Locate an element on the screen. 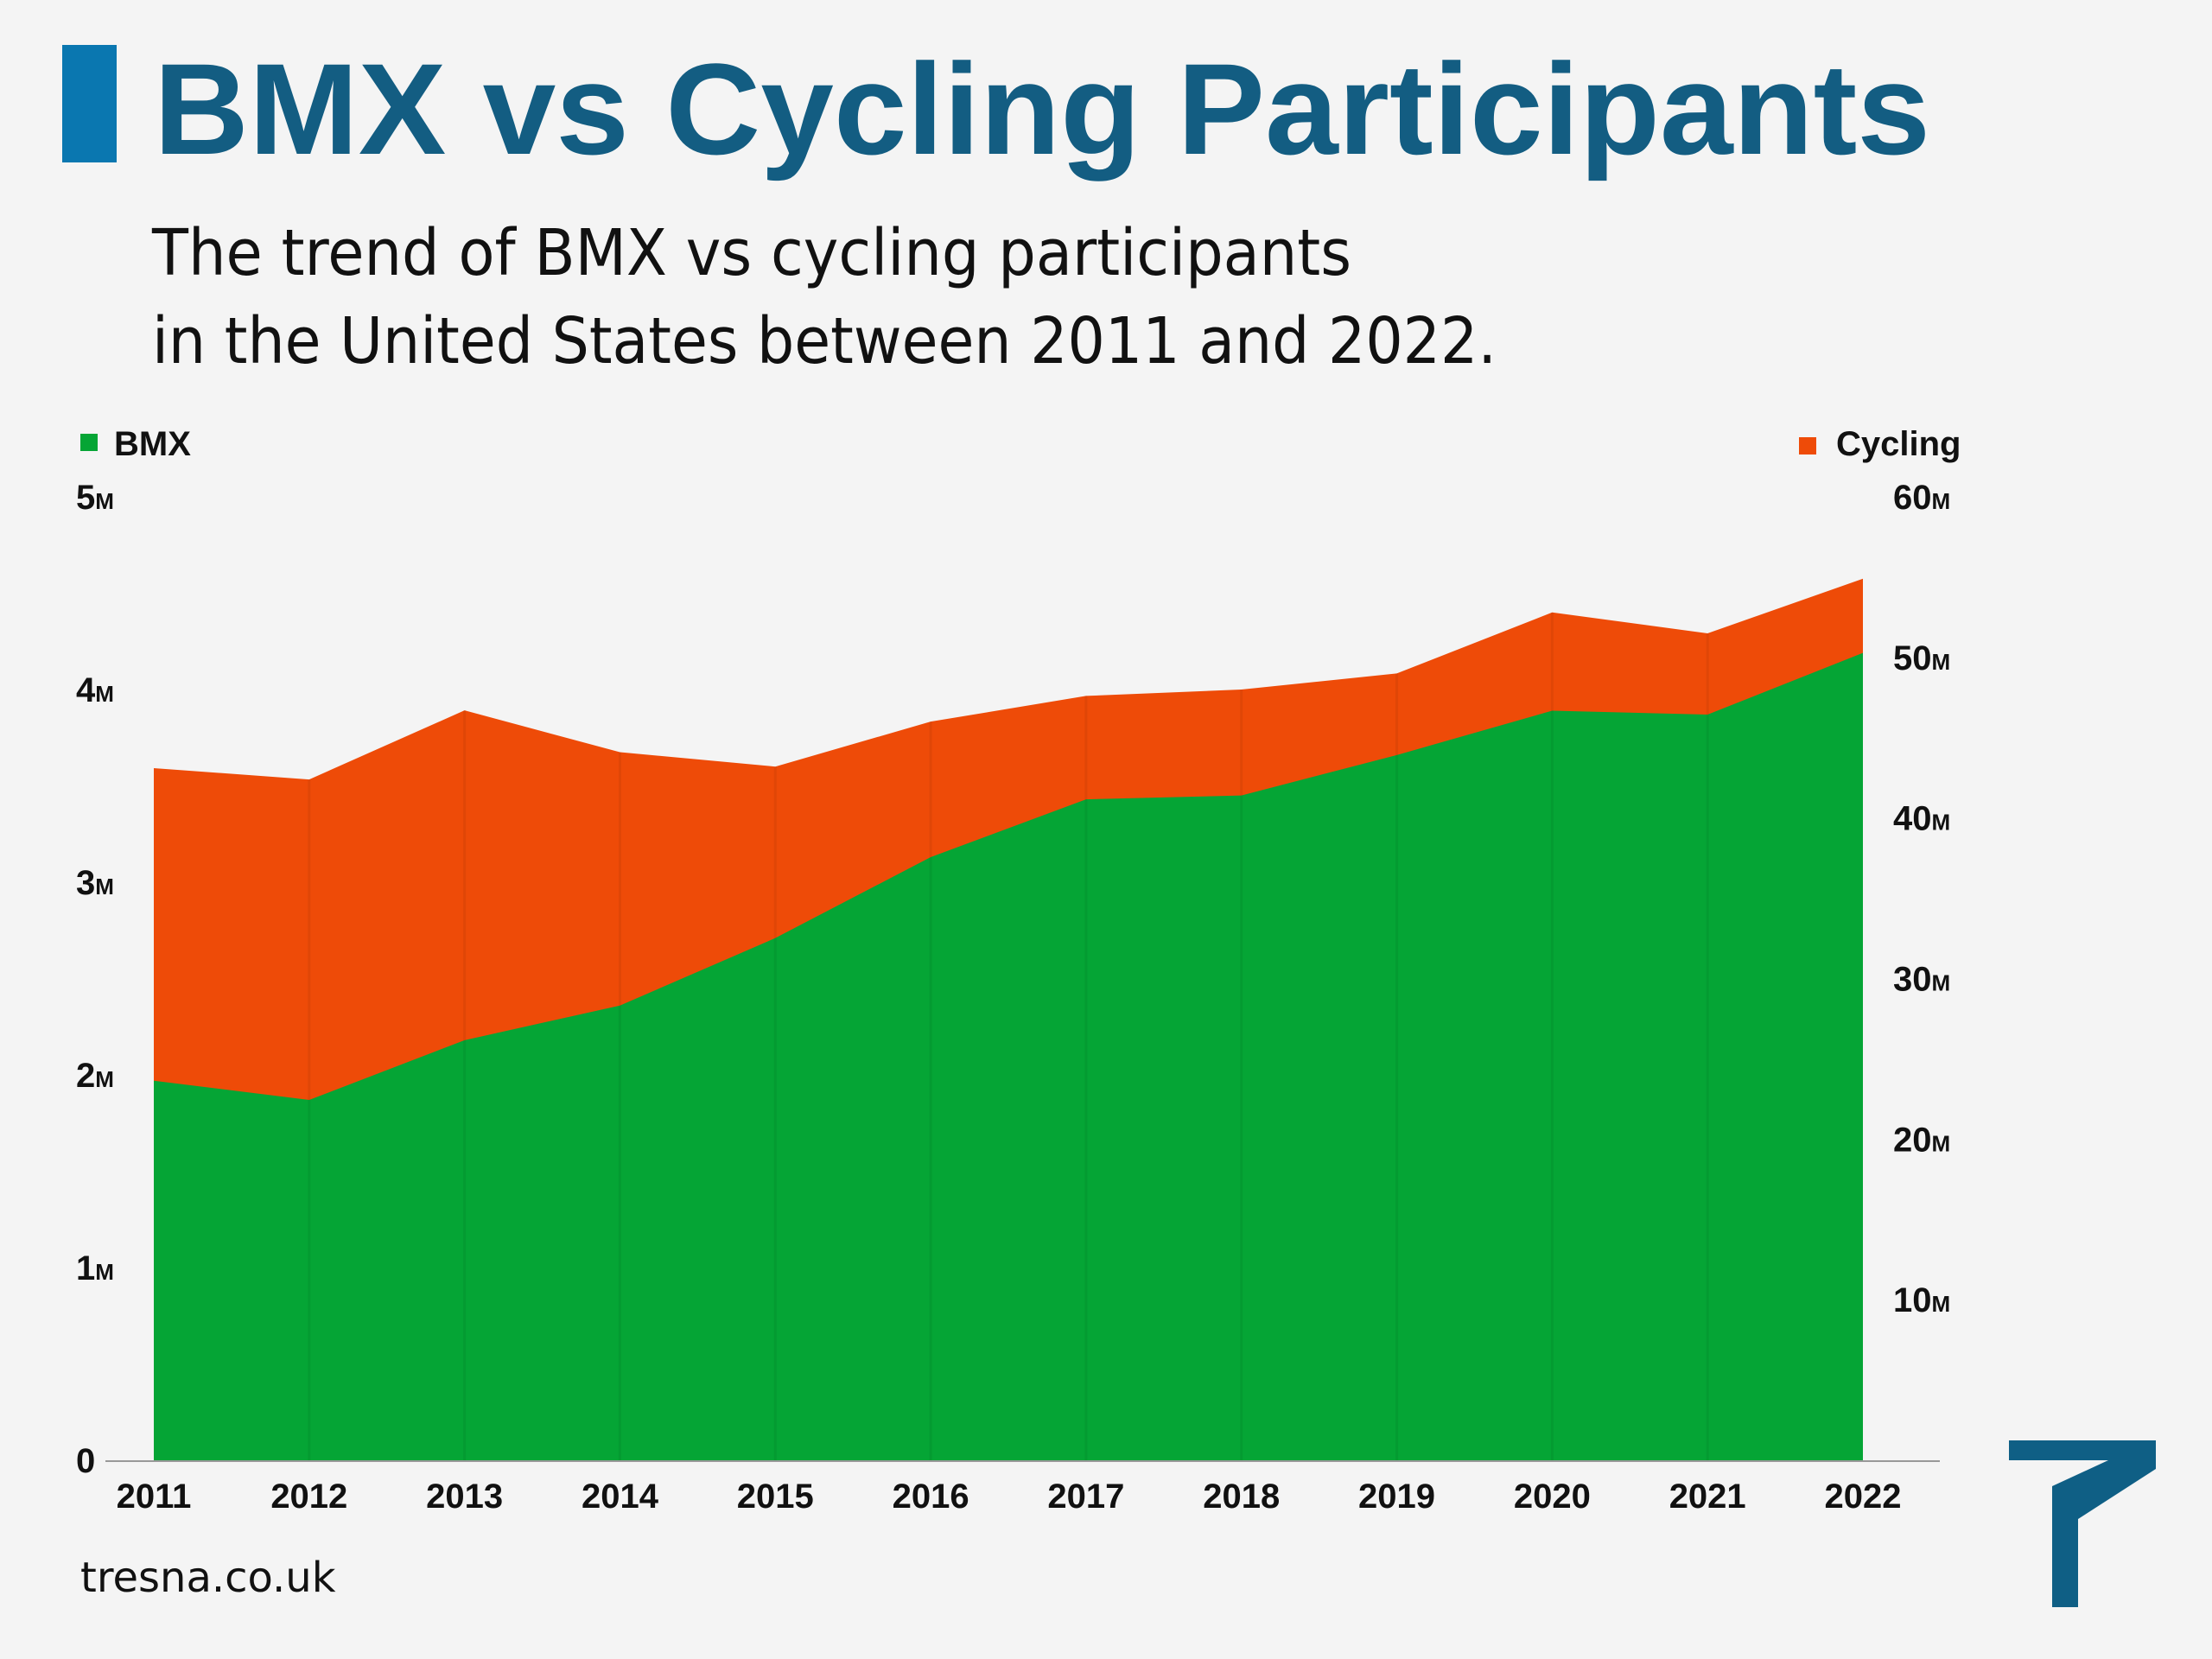 This screenshot has height=1659, width=2212. x-tick-label: 2011 is located at coordinates (154, 1497).